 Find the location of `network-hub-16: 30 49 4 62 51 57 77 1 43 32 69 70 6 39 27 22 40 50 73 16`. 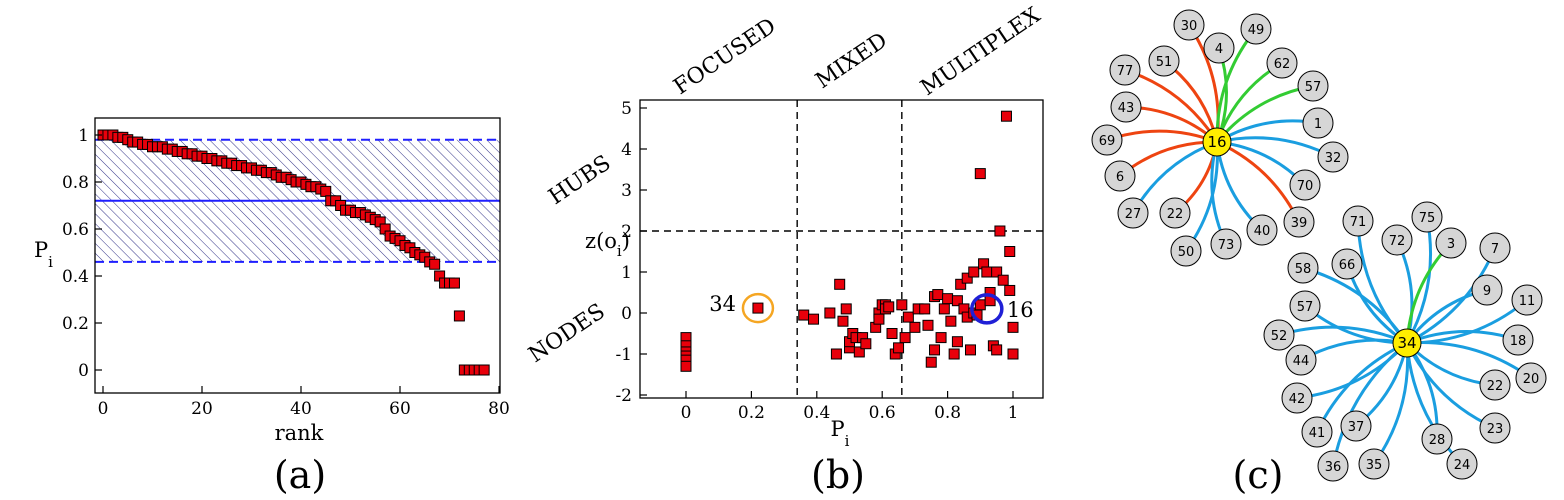

network-hub-16: 30 49 4 62 51 57 77 1 43 32 69 70 6 39 27 22 40 50 73 16 is located at coordinates (1220, 138).